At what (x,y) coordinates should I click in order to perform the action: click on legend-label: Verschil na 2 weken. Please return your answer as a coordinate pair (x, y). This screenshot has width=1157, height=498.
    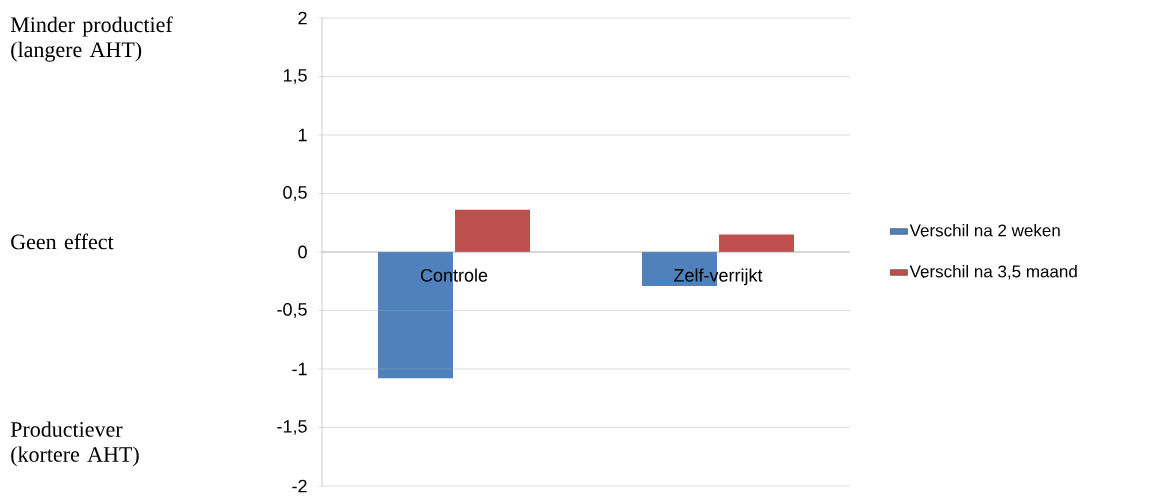
    Looking at the image, I should click on (984, 230).